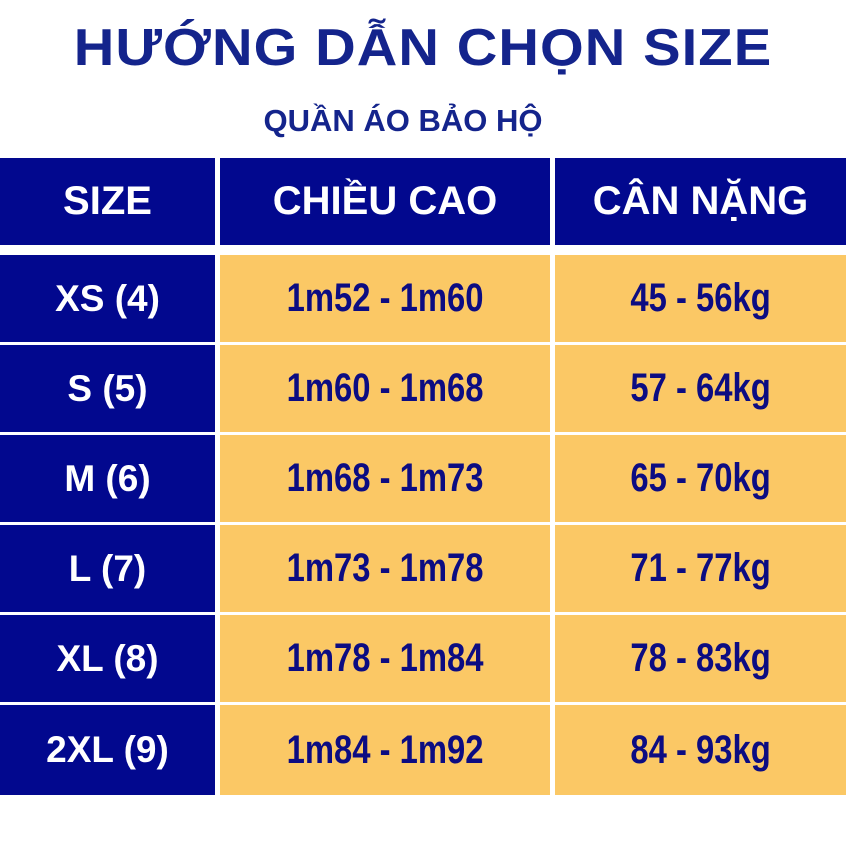 This screenshot has width=846, height=846. I want to click on header-weight: CÂN NẶNG, so click(700, 201).